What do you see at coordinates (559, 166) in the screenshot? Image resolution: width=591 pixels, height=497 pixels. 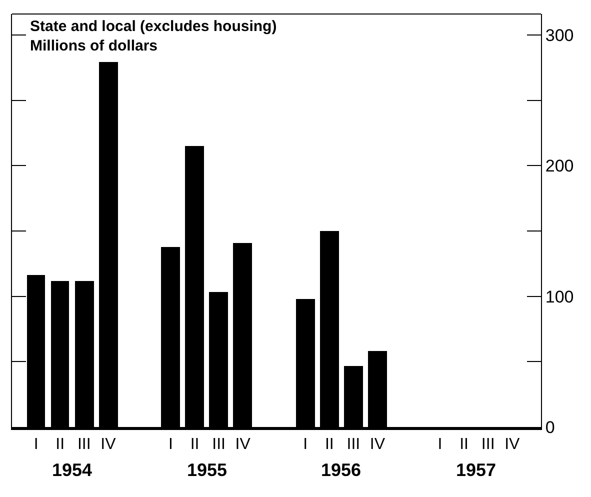 I see `y-tick-label: 200` at bounding box center [559, 166].